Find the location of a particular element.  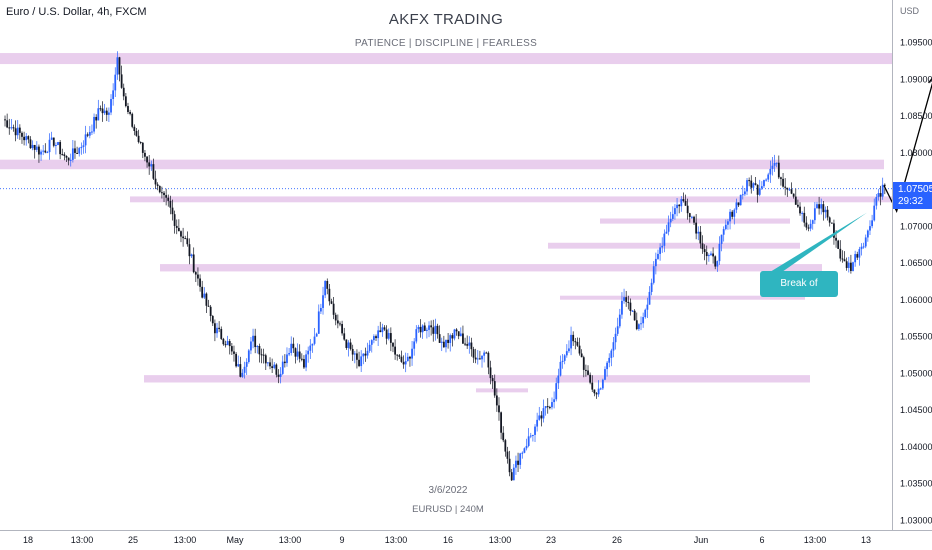

brand-tagline: PATIENCE | DISCIPLINE | FEARLESS is located at coordinates (446, 43).